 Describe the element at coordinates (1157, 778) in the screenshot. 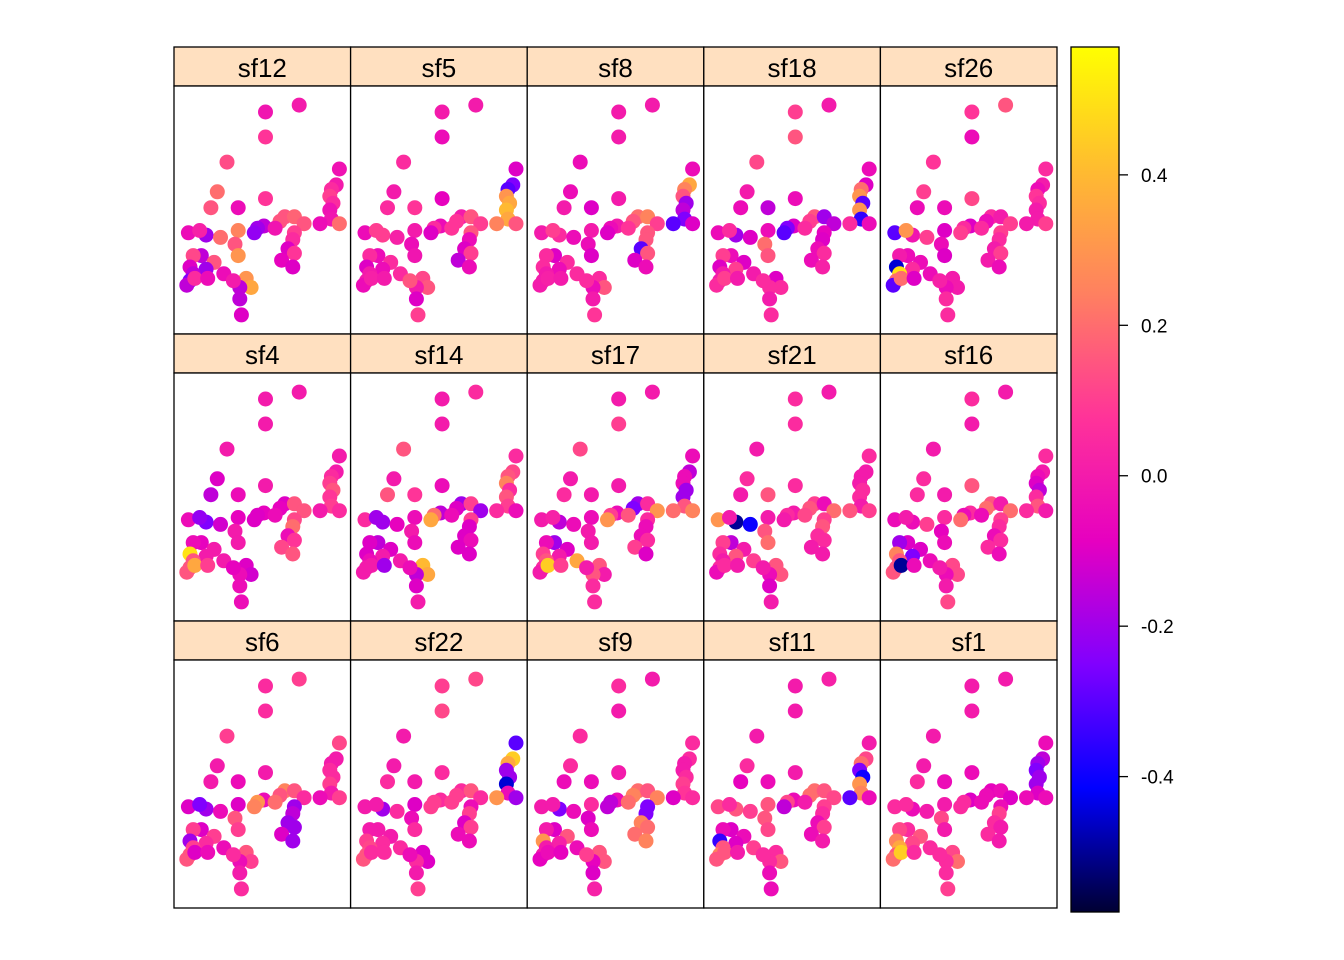

I see `colorbar-tick-label: -0.4` at that location.